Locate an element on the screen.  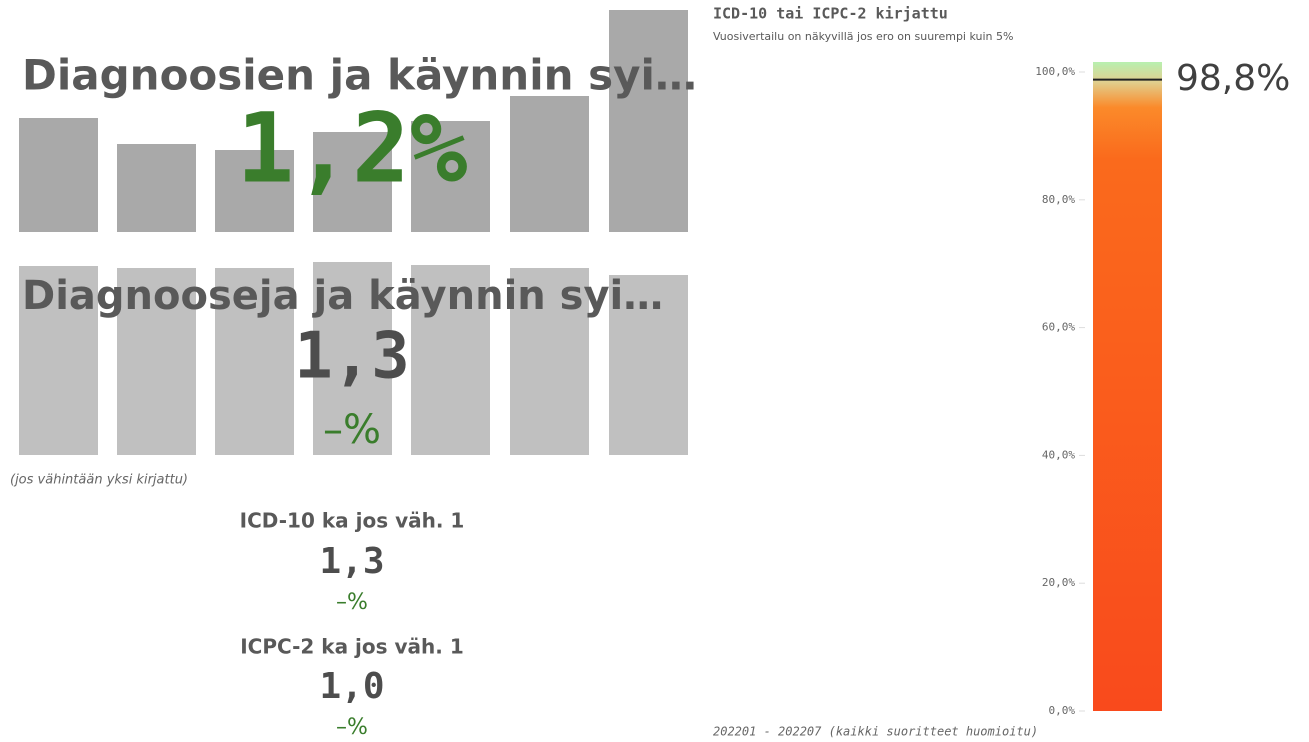
y-tick-label: 40,0% is located at coordinates (1058, 454).